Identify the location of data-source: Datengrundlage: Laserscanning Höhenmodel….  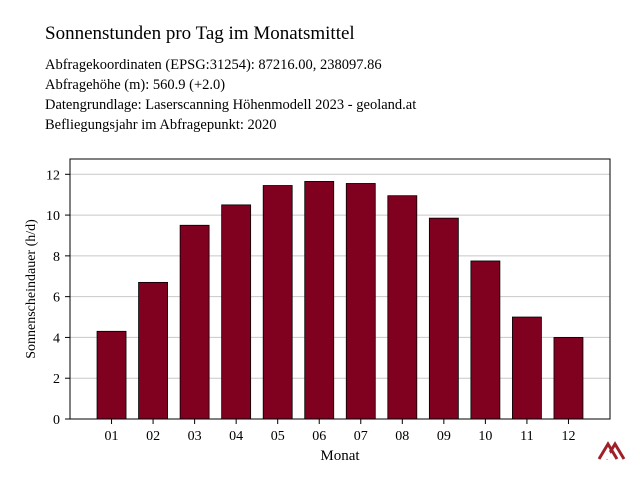
(231, 105).